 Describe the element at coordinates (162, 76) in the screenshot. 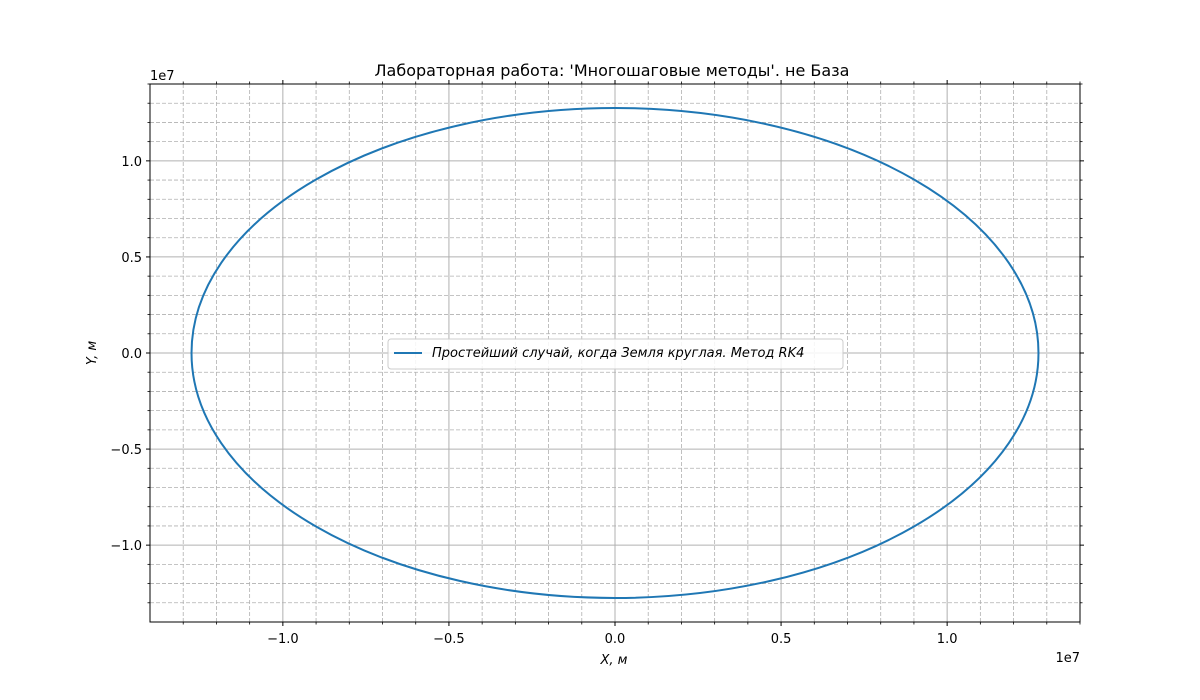

I see `y-offset-label: 1e7` at that location.